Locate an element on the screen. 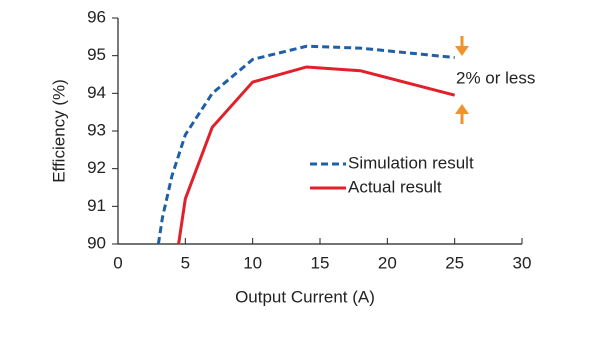 Image resolution: width=600 pixels, height=337 pixels. x-tick-label: 15 is located at coordinates (320, 262).